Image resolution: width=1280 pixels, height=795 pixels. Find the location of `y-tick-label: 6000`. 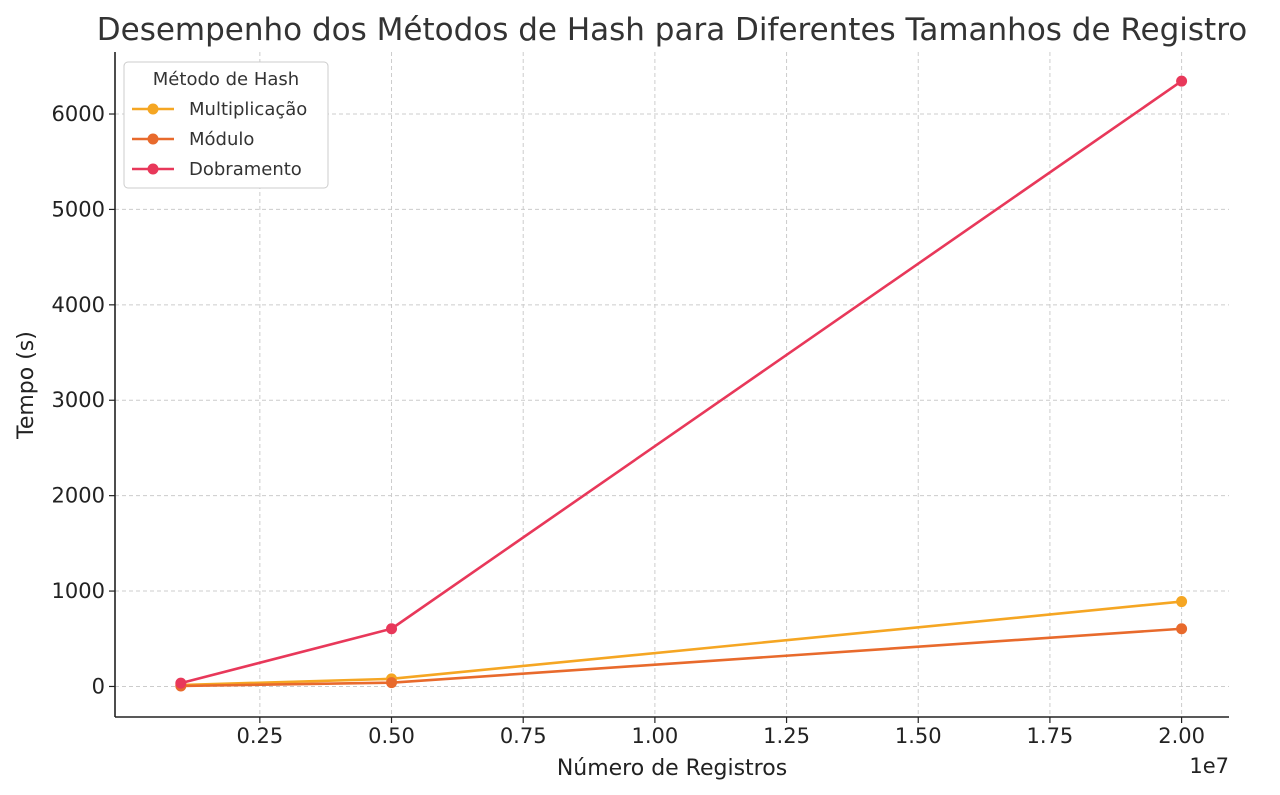

y-tick-label: 6000 is located at coordinates (78, 114).